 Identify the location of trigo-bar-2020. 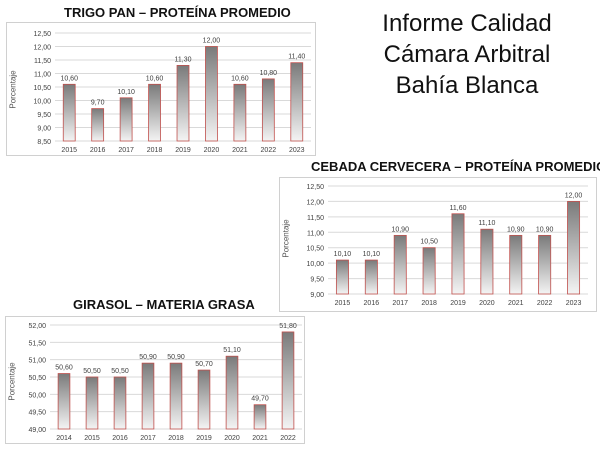
(211, 94).